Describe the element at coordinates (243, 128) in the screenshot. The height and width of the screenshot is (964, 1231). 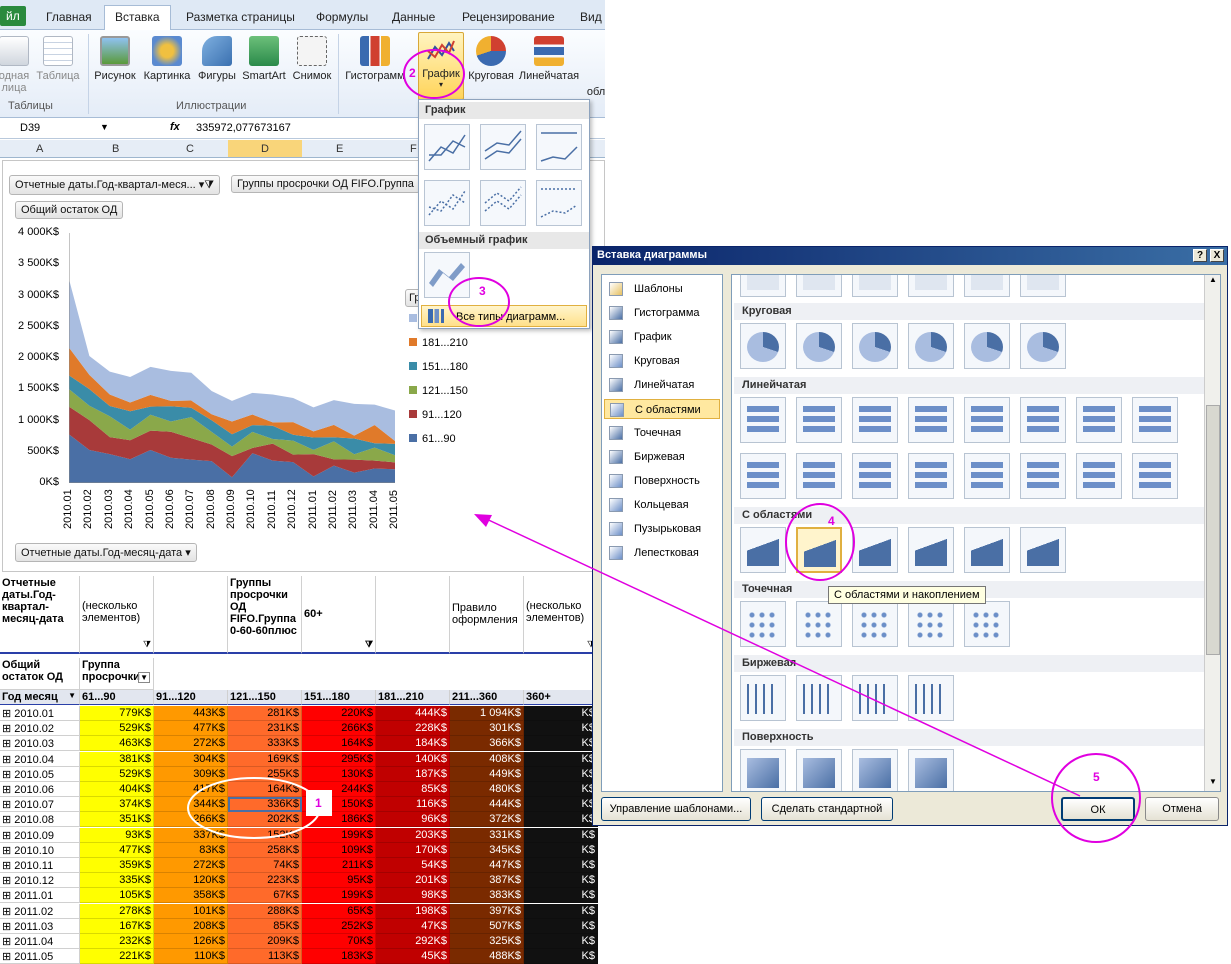
I see `formula-input: 335972,077673167` at that location.